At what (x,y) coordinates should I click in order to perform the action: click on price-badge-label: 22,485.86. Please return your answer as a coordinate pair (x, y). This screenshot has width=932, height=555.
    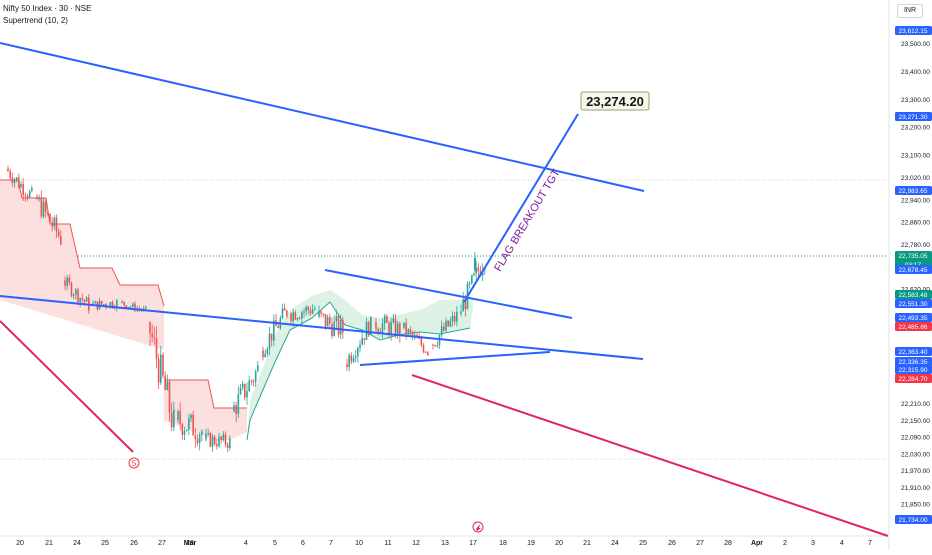
    Looking at the image, I should click on (913, 327).